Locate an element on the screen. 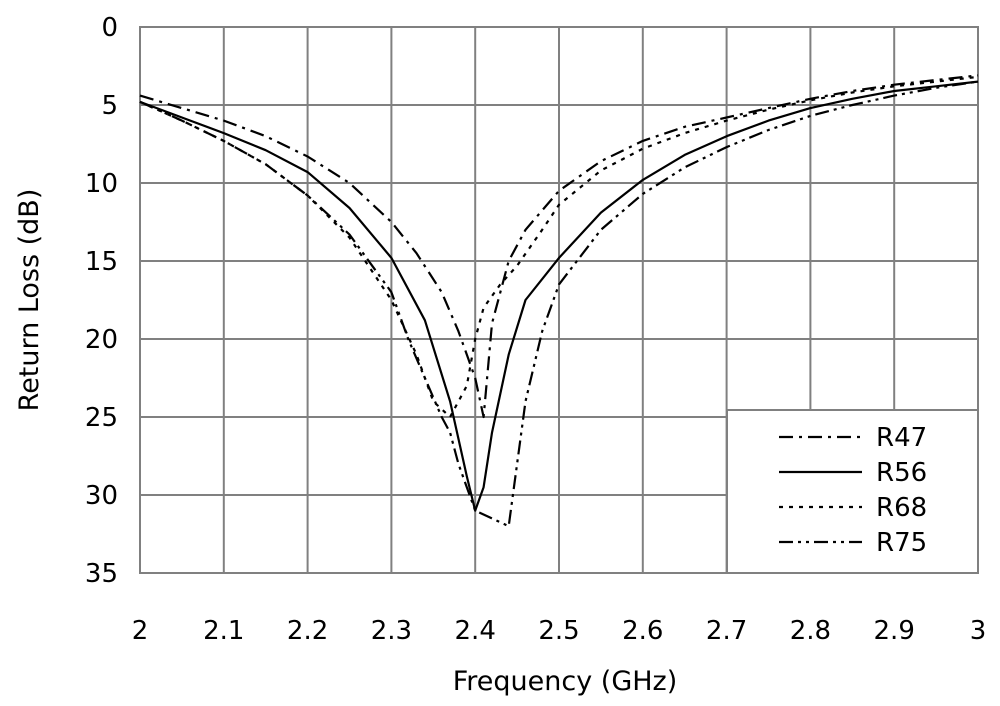  y-tick-label: 5 is located at coordinates (109, 106).